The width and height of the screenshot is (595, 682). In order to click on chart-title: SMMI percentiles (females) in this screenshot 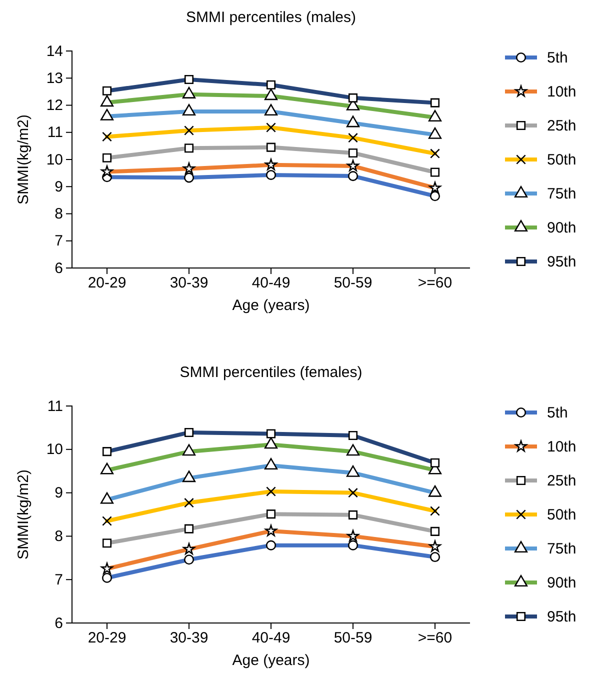, I will do `click(271, 372)`.